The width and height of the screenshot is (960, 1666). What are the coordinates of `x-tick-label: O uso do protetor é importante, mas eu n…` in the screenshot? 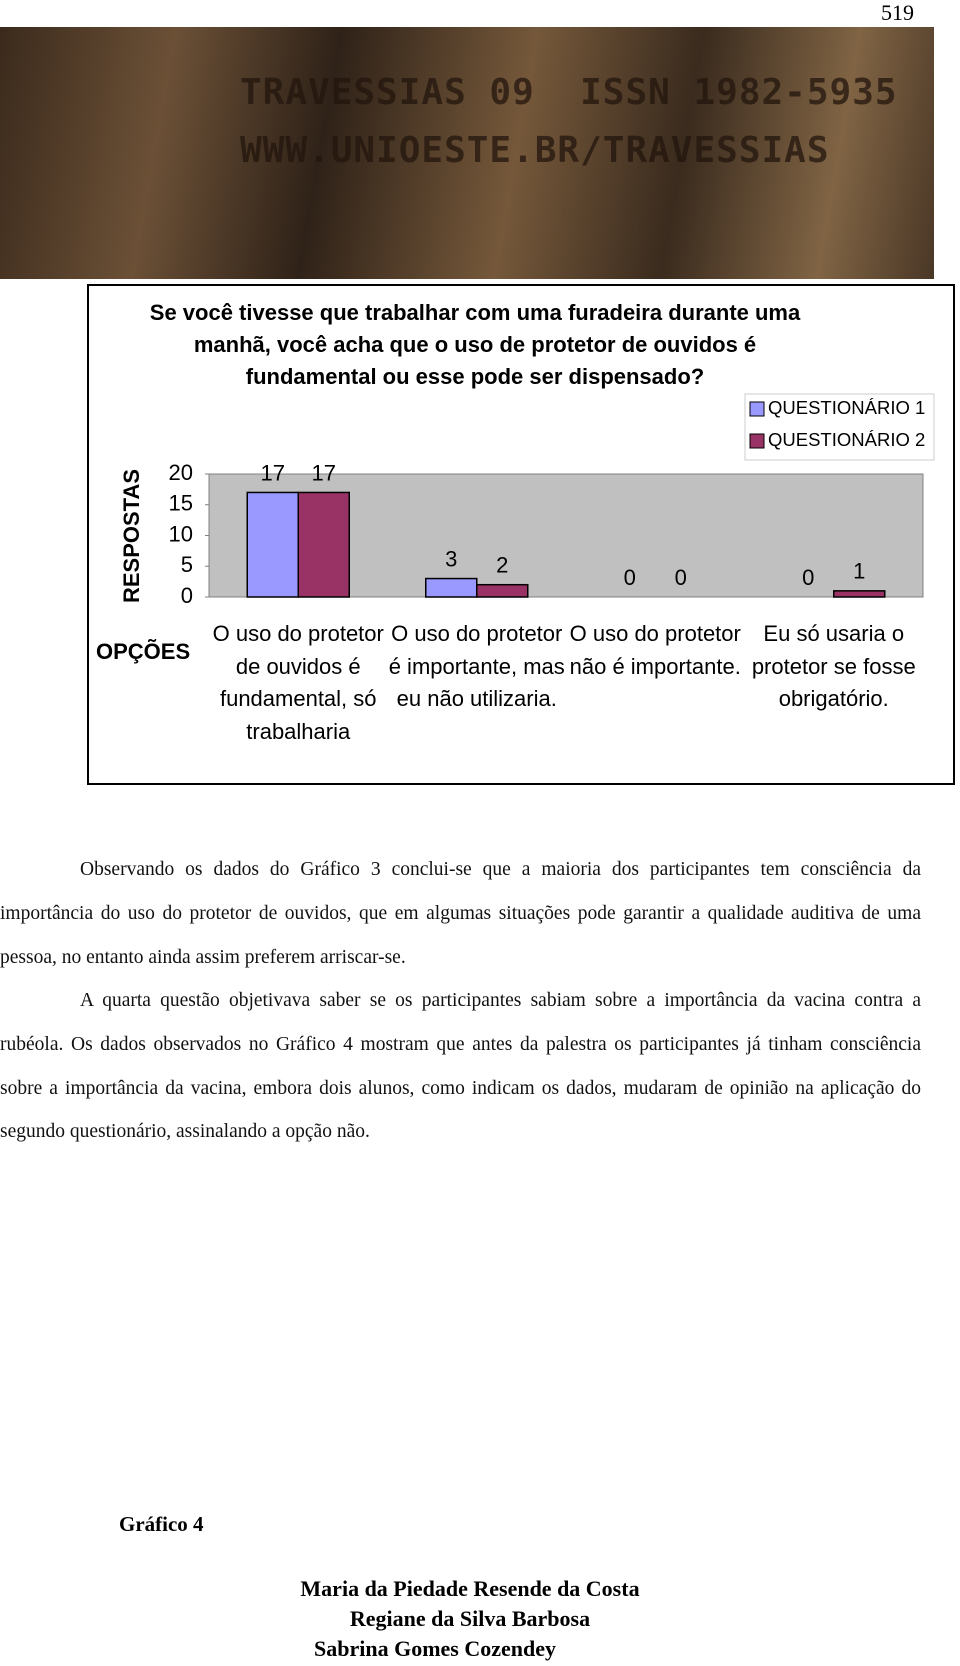 It's located at (476, 666).